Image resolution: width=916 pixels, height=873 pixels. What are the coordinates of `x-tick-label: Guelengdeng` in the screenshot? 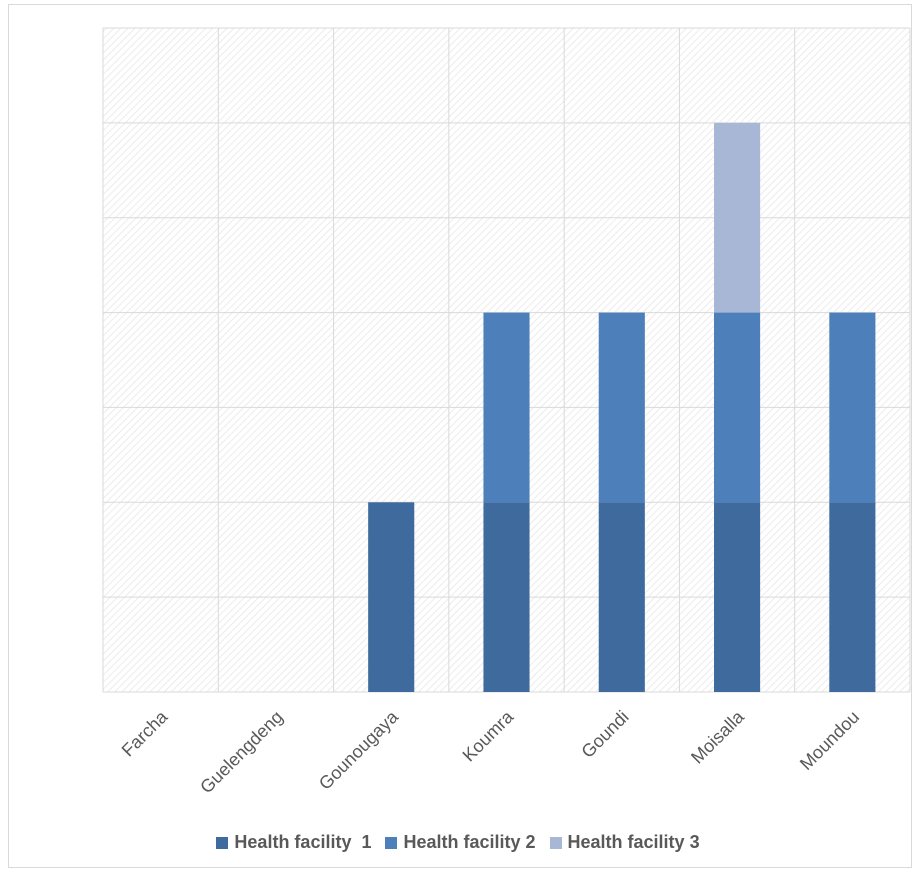 It's located at (241, 752).